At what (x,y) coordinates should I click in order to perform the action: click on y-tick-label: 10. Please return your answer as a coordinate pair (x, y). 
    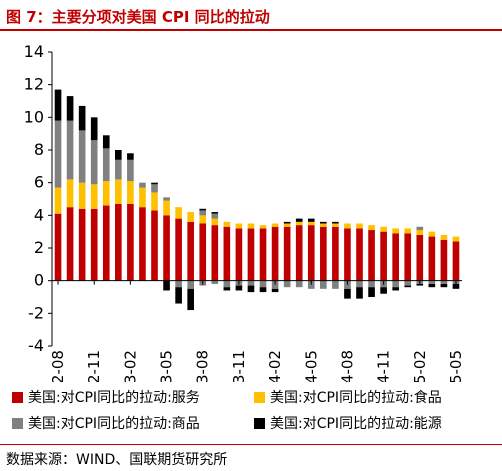
    Looking at the image, I should click on (34, 116).